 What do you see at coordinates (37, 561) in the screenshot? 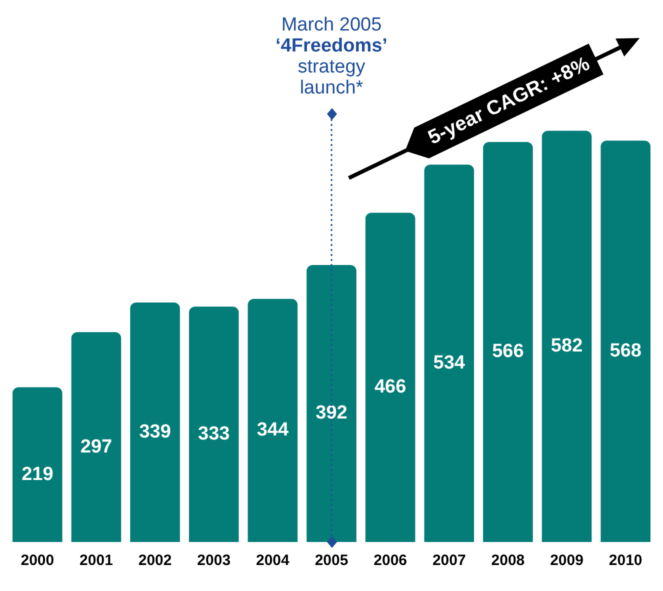
I see `x-tick-label: 2000` at bounding box center [37, 561].